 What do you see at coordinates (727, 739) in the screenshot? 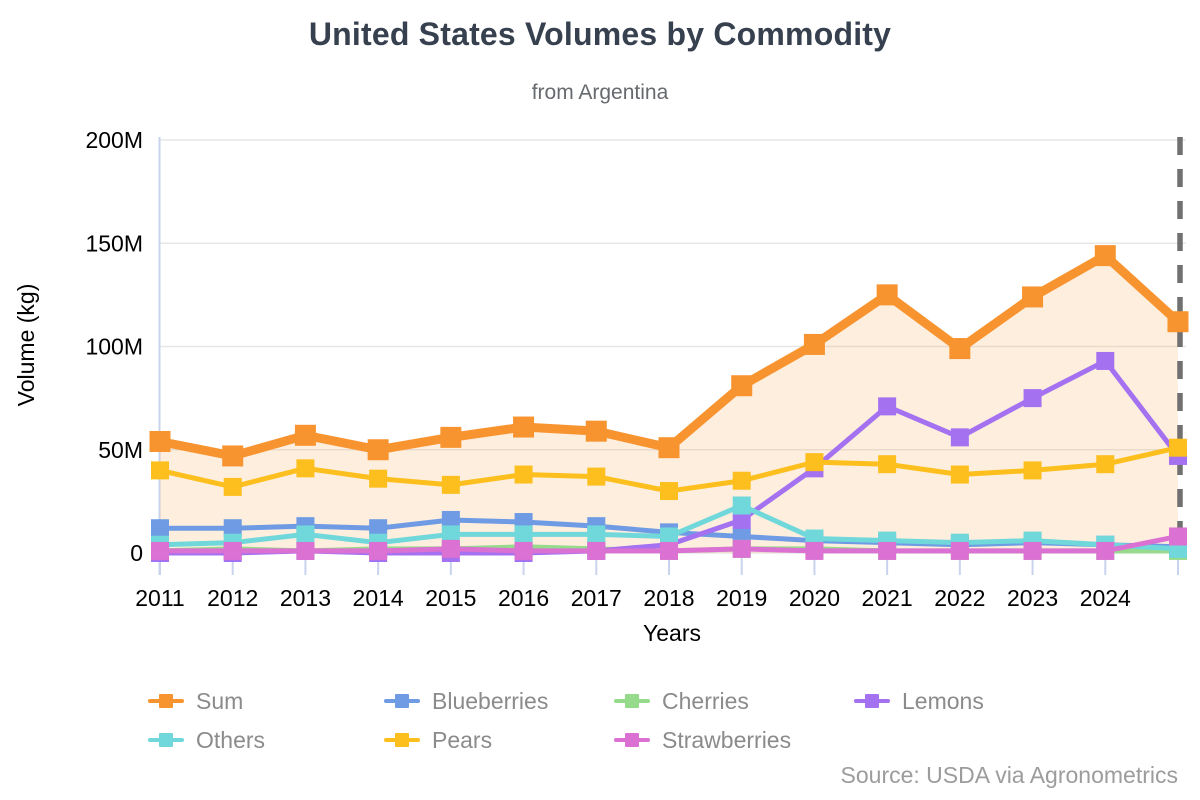
I see `legend-item-label: Strawberries` at bounding box center [727, 739].